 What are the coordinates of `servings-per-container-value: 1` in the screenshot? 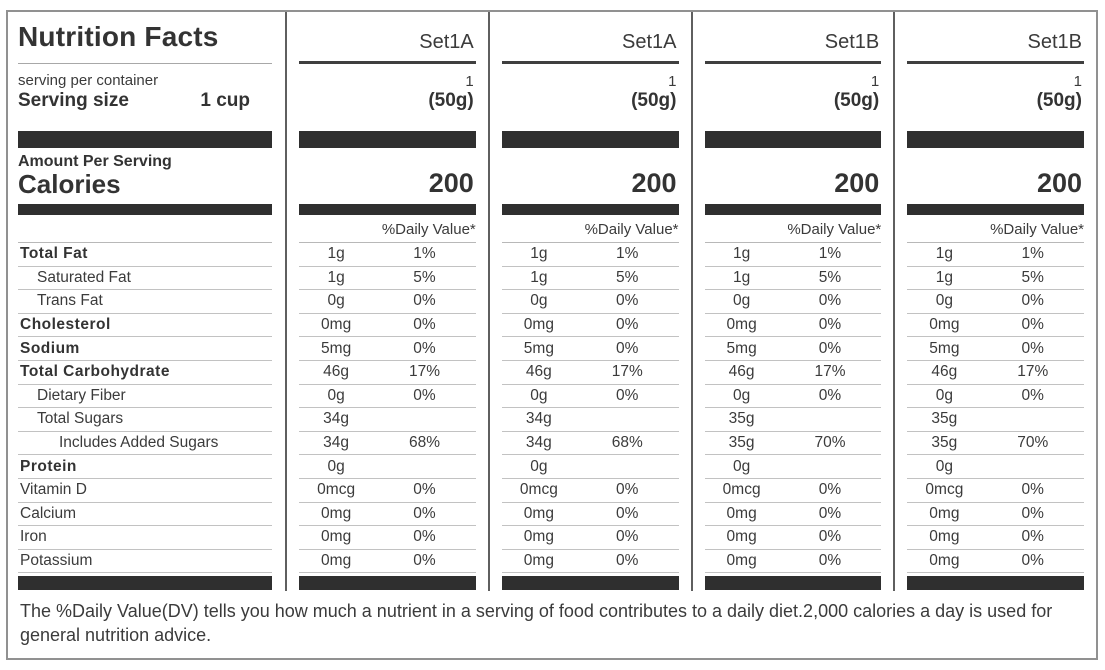 It's located at (1077, 81).